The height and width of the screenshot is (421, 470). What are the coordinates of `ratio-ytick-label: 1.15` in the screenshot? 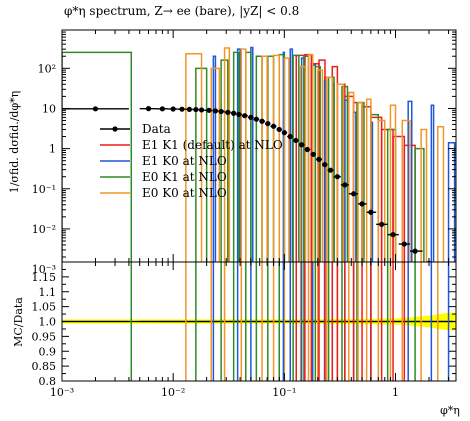 It's located at (44, 277).